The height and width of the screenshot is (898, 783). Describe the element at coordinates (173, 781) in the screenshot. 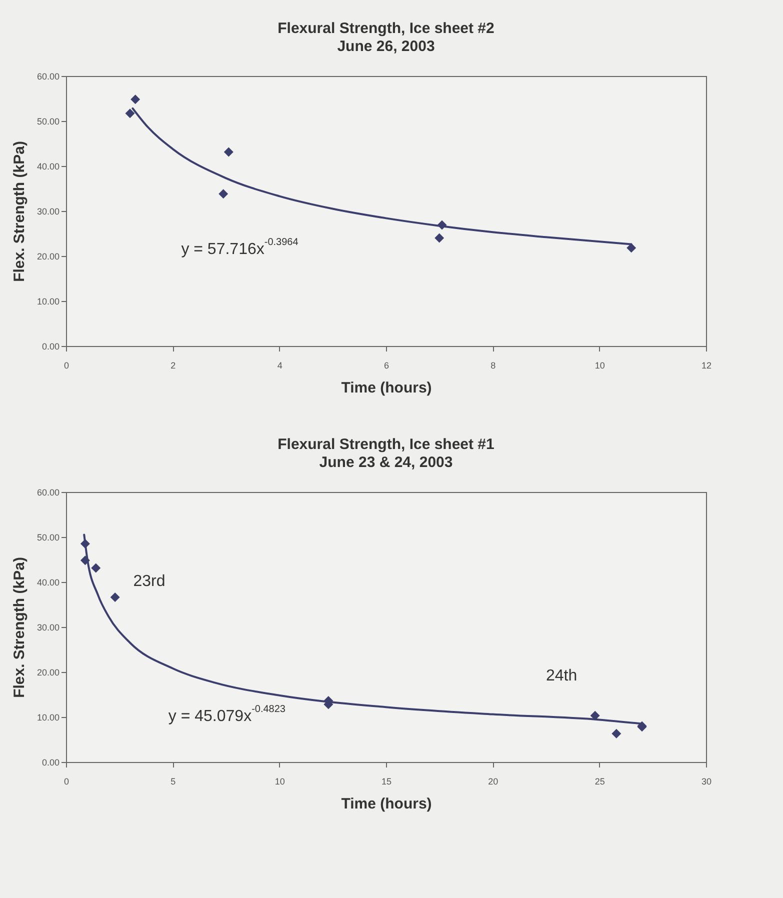

I see `x-tick-label: 5` at that location.